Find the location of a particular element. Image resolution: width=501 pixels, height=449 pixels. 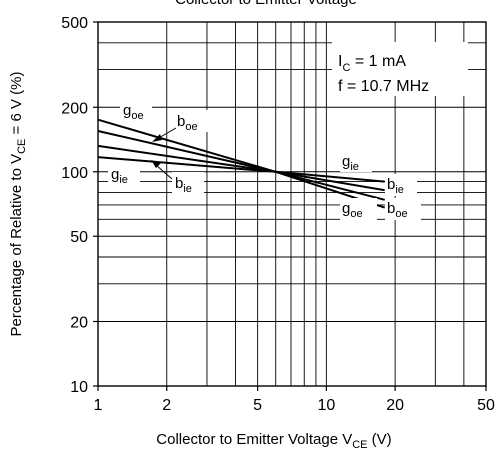

condition-frequency: f = 10.7 MHz is located at coordinates (383, 86).